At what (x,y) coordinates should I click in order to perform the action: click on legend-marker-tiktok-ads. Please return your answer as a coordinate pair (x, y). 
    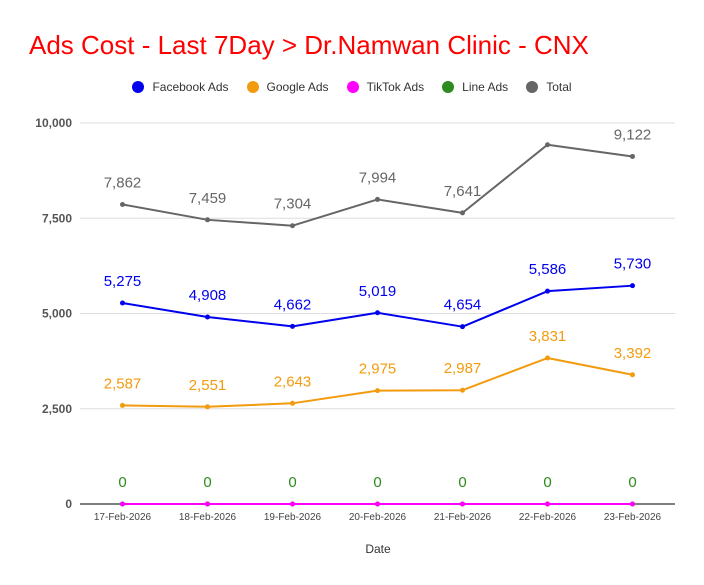
    Looking at the image, I should click on (352, 87).